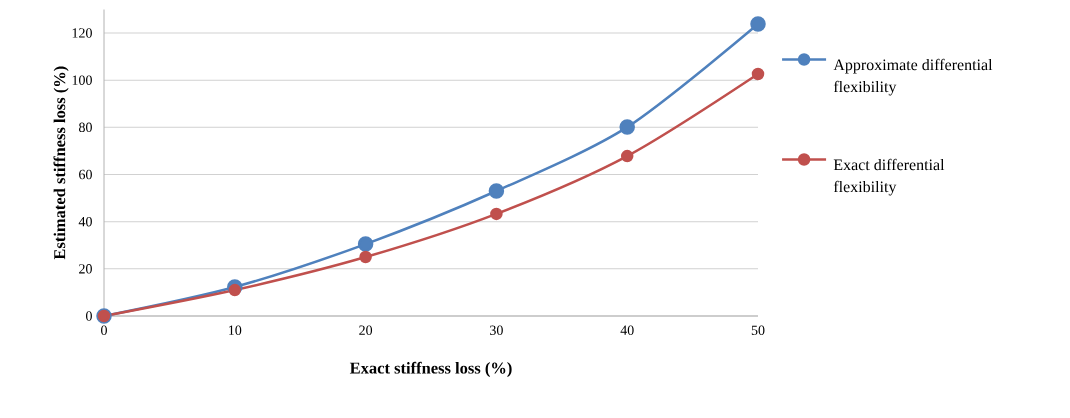 The width and height of the screenshot is (1070, 418). Describe the element at coordinates (235, 330) in the screenshot. I see `x-tick-label: 10` at that location.